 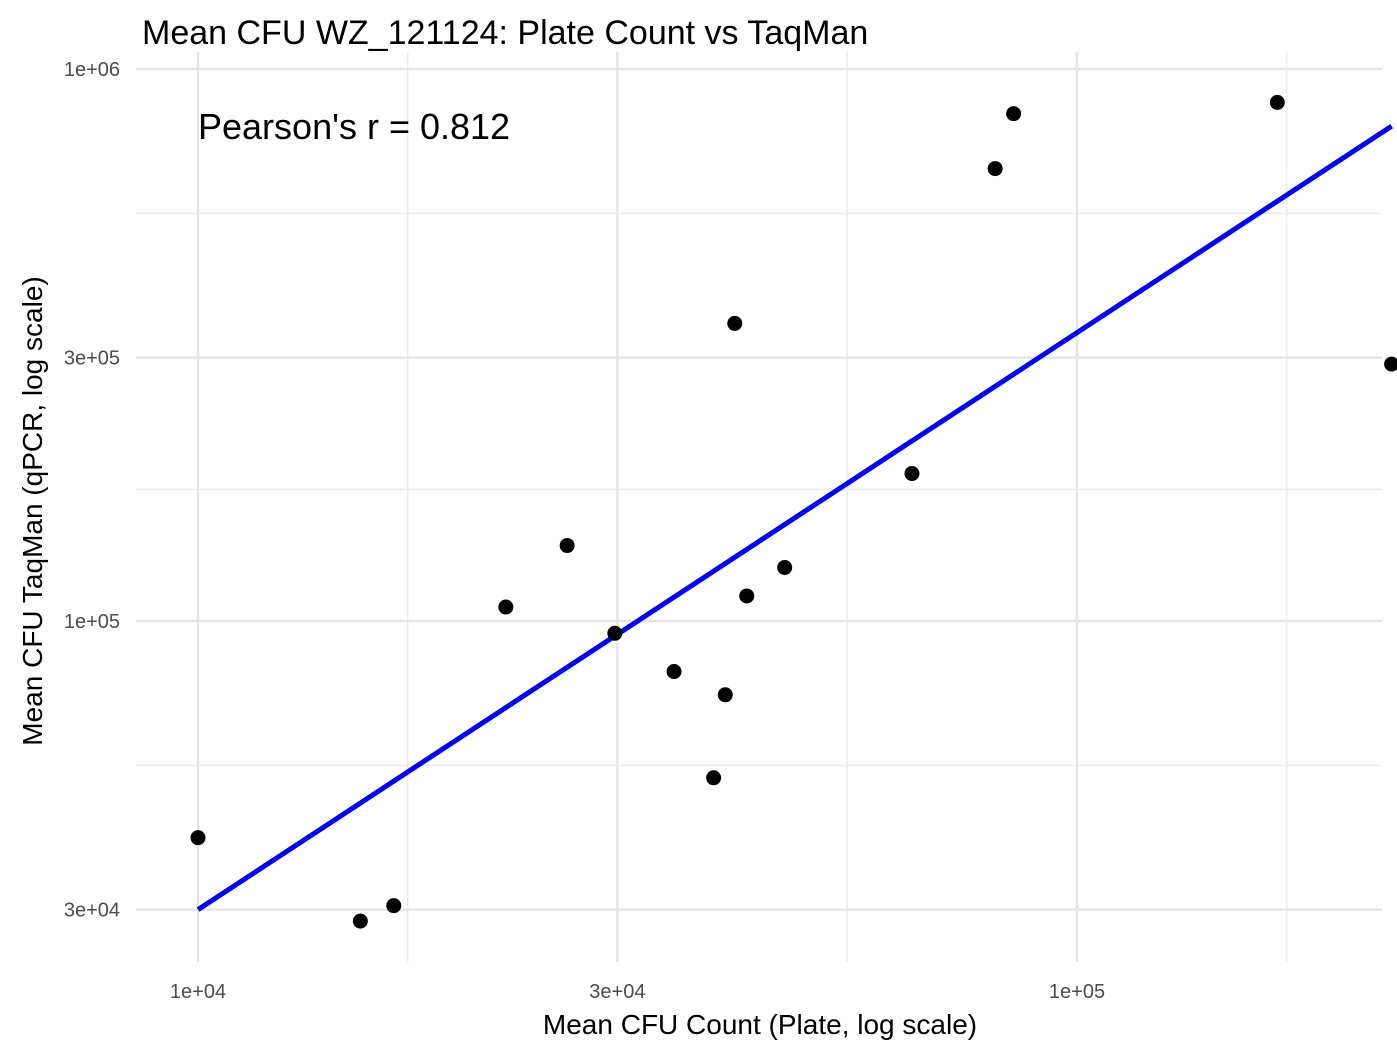 I want to click on y-tick-label: 3e+05, so click(x=92, y=359).